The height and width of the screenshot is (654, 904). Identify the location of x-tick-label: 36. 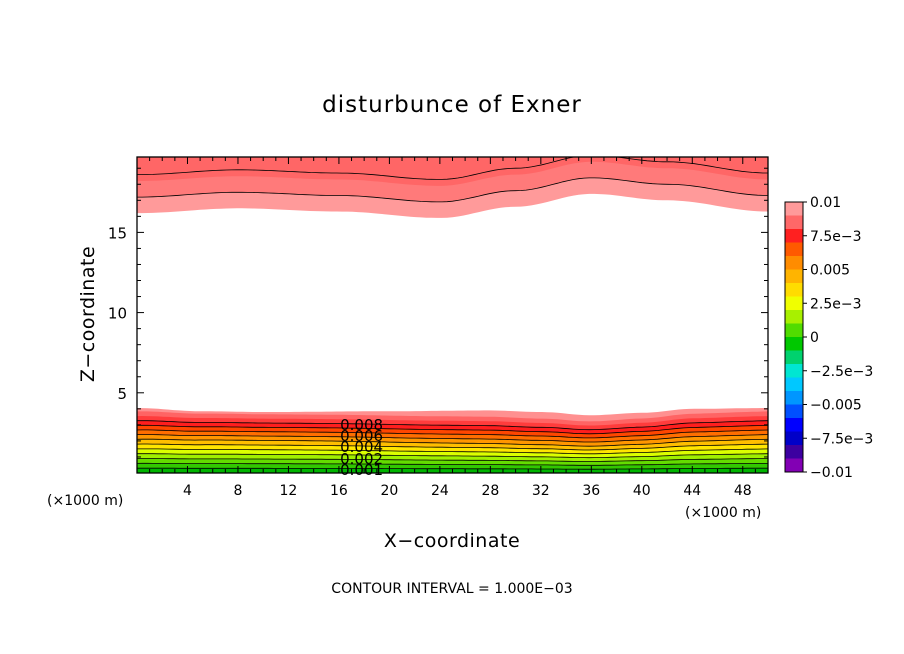
(591, 491).